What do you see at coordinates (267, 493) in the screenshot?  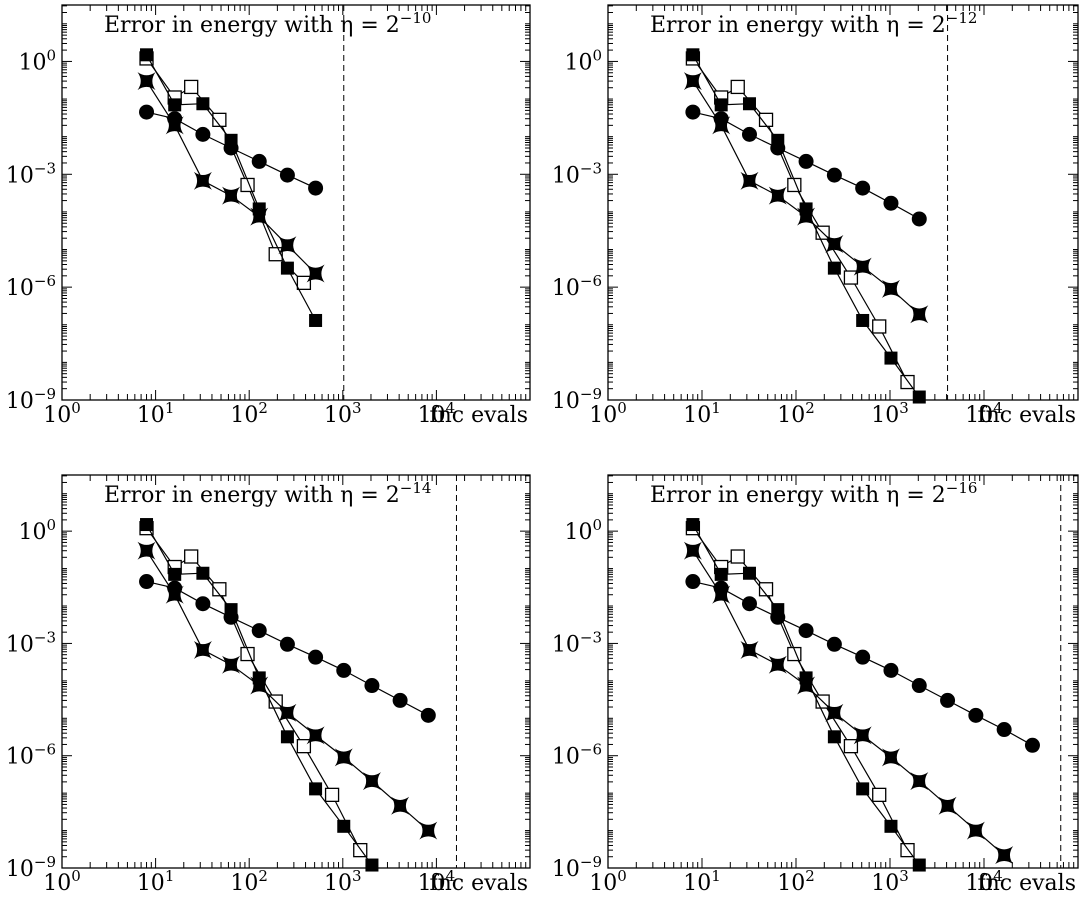 I see `chart-title: Error in energy with η = 2−14` at bounding box center [267, 493].